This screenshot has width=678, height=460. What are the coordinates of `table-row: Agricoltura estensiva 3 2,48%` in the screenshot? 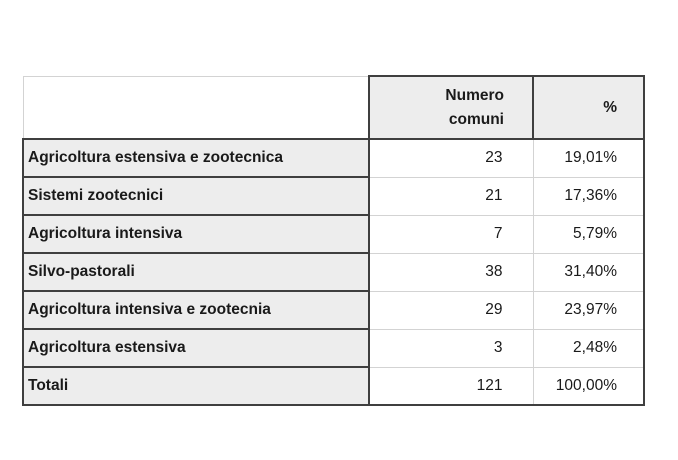 It's located at (333, 348).